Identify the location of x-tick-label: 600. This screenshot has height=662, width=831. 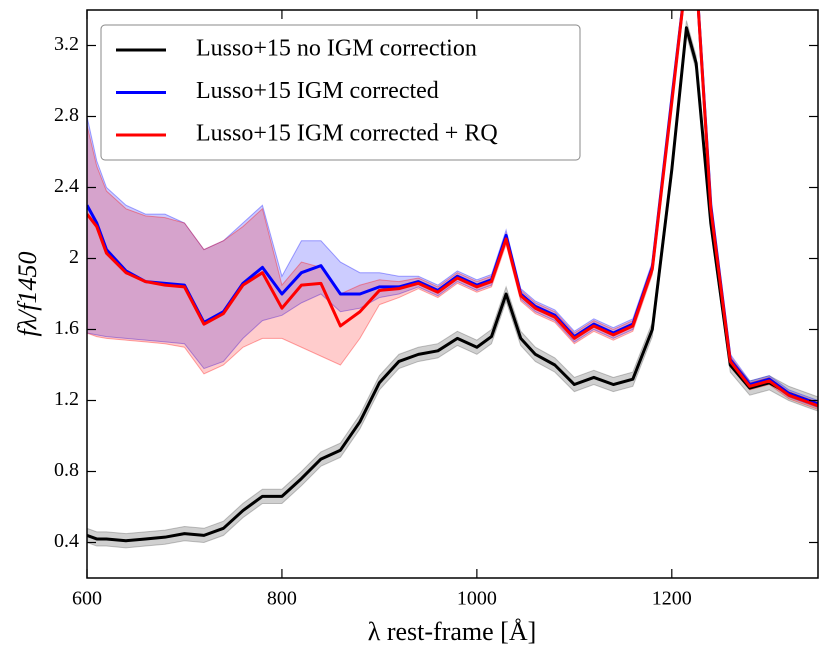
(87, 599).